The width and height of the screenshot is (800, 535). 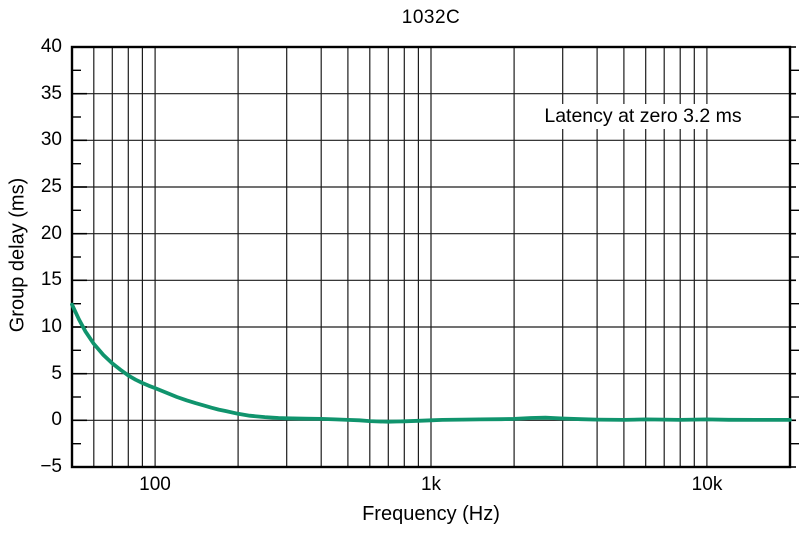 I want to click on y-tick-label: −5, so click(x=51, y=466).